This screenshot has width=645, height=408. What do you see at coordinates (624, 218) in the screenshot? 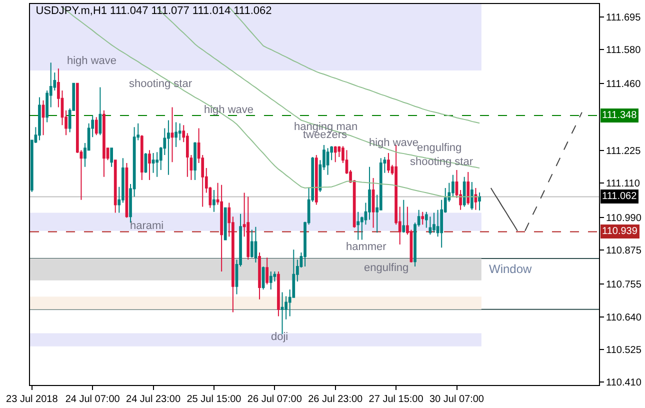
I see `y-tick-label: 110.990` at bounding box center [624, 218].